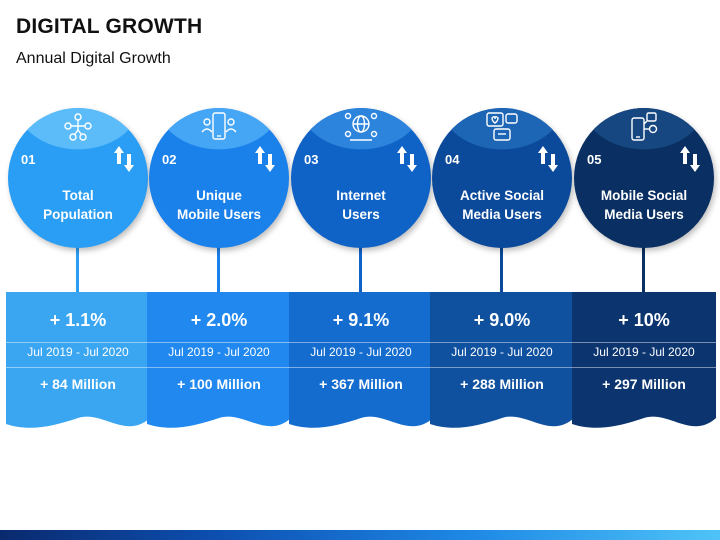  I want to click on growth-amount: + 297 Million, so click(644, 384).